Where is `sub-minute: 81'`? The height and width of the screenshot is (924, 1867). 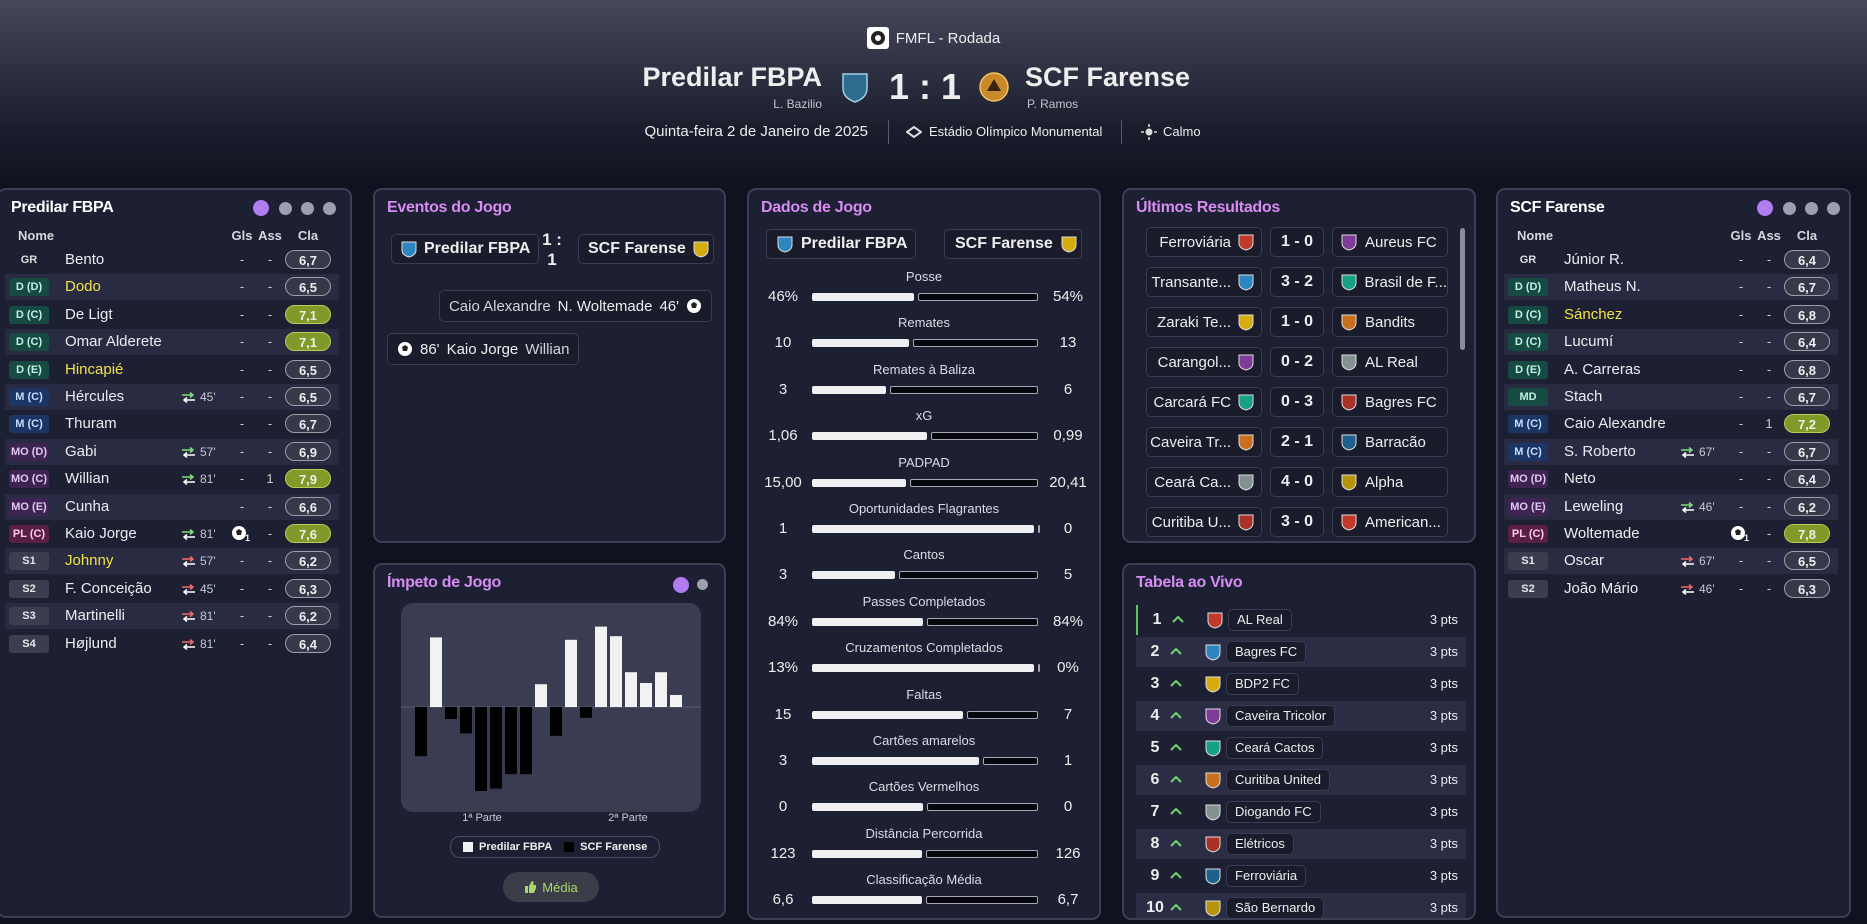
sub-minute: 81' is located at coordinates (208, 479).